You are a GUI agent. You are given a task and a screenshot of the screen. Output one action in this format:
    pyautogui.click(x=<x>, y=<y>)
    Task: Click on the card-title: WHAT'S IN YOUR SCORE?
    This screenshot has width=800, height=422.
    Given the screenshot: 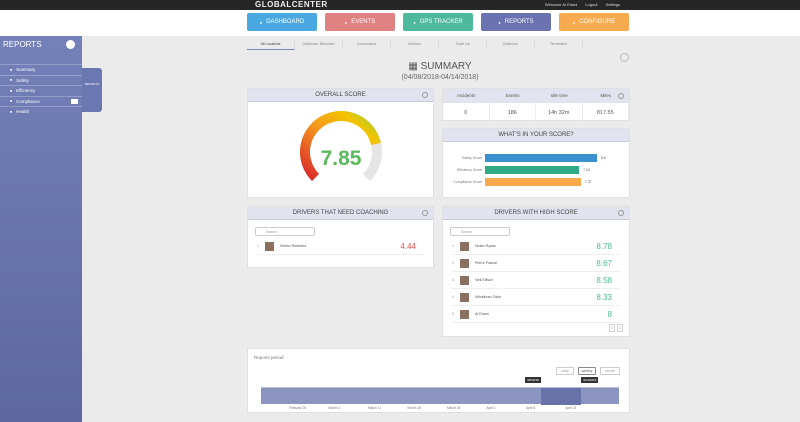 What is the action you would take?
    pyautogui.click(x=536, y=135)
    